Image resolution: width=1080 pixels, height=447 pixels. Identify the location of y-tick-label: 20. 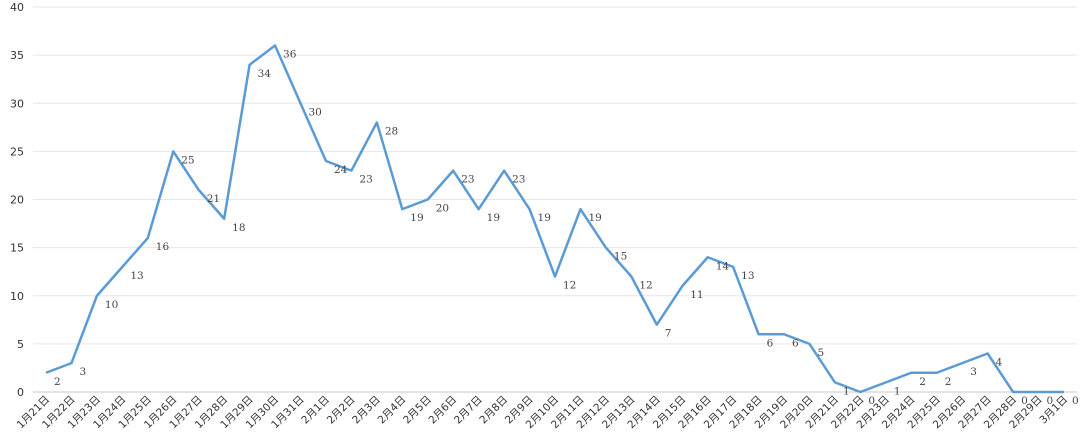
(17, 200).